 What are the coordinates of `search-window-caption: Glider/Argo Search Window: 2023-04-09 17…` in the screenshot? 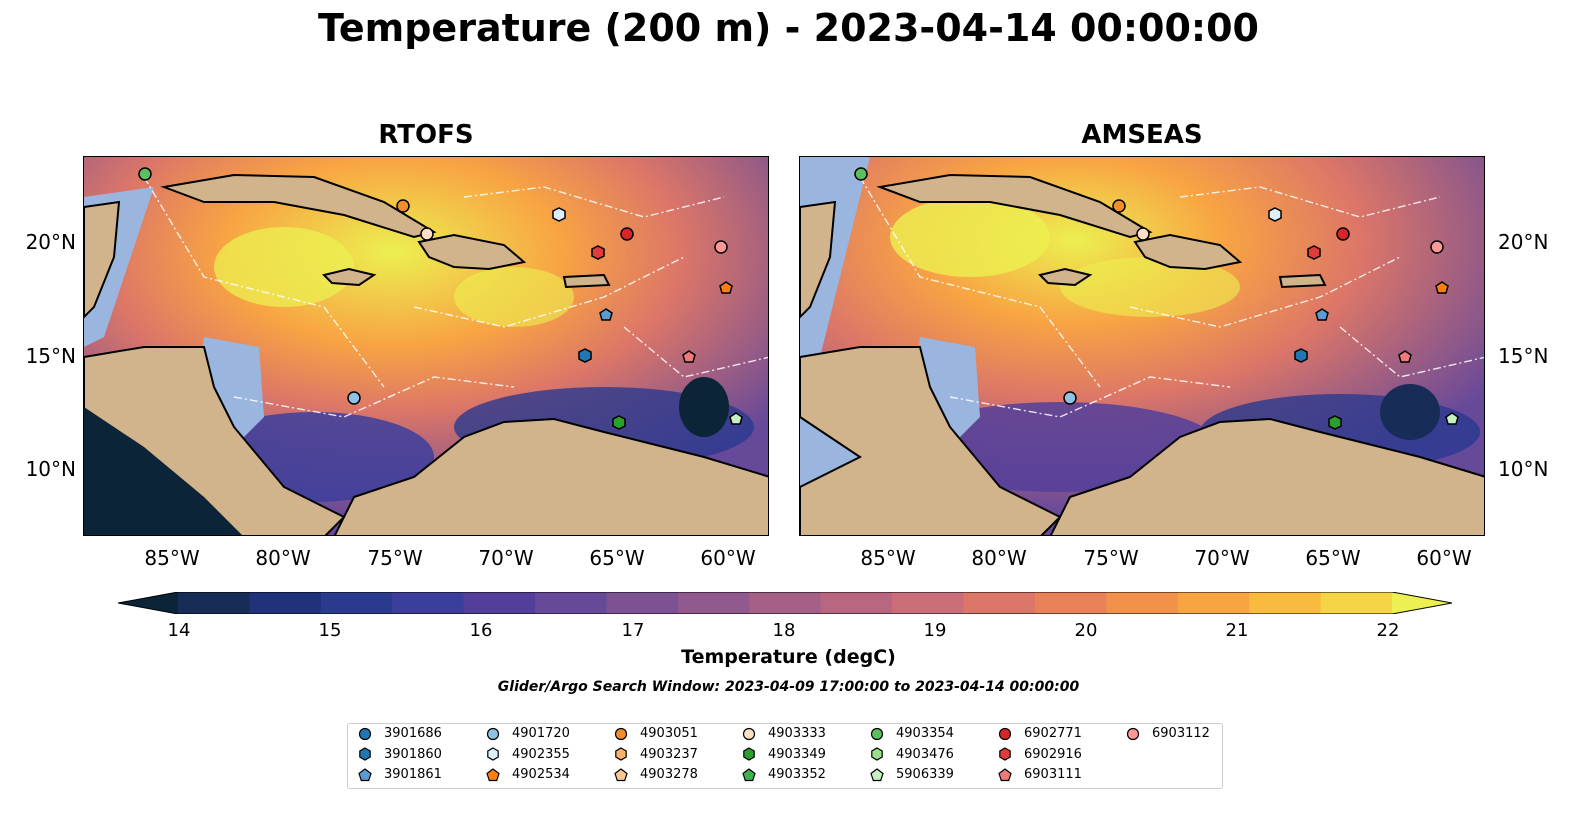 It's located at (788, 687).